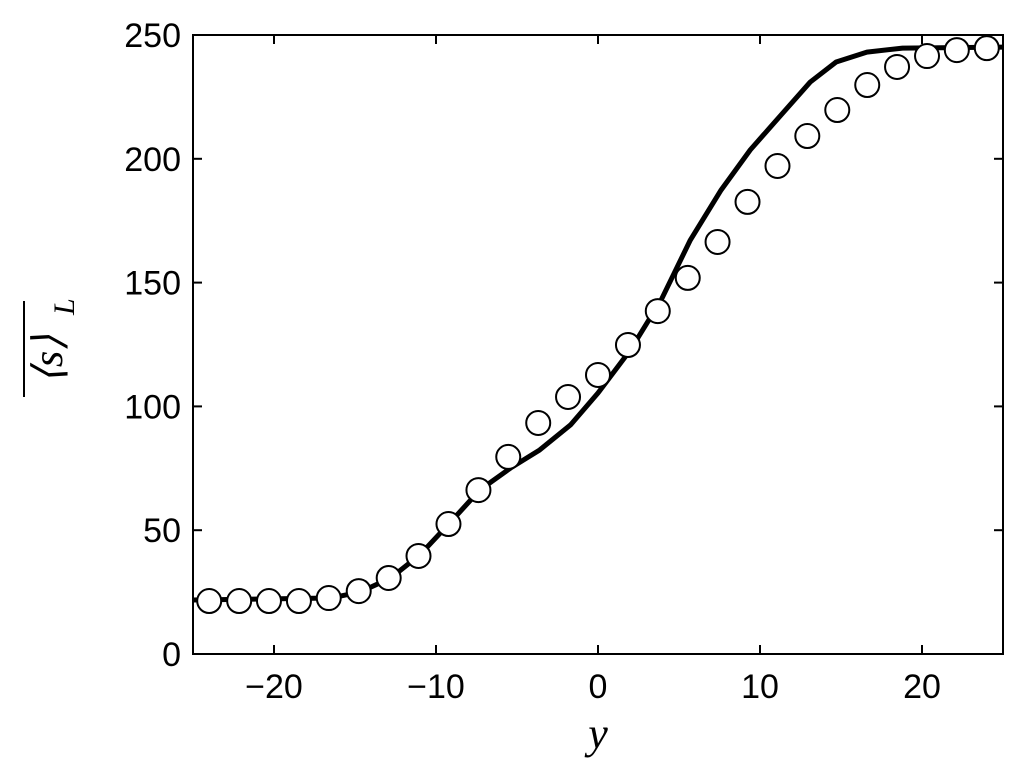  What do you see at coordinates (274, 687) in the screenshot?
I see `x-tick-label: −20` at bounding box center [274, 687].